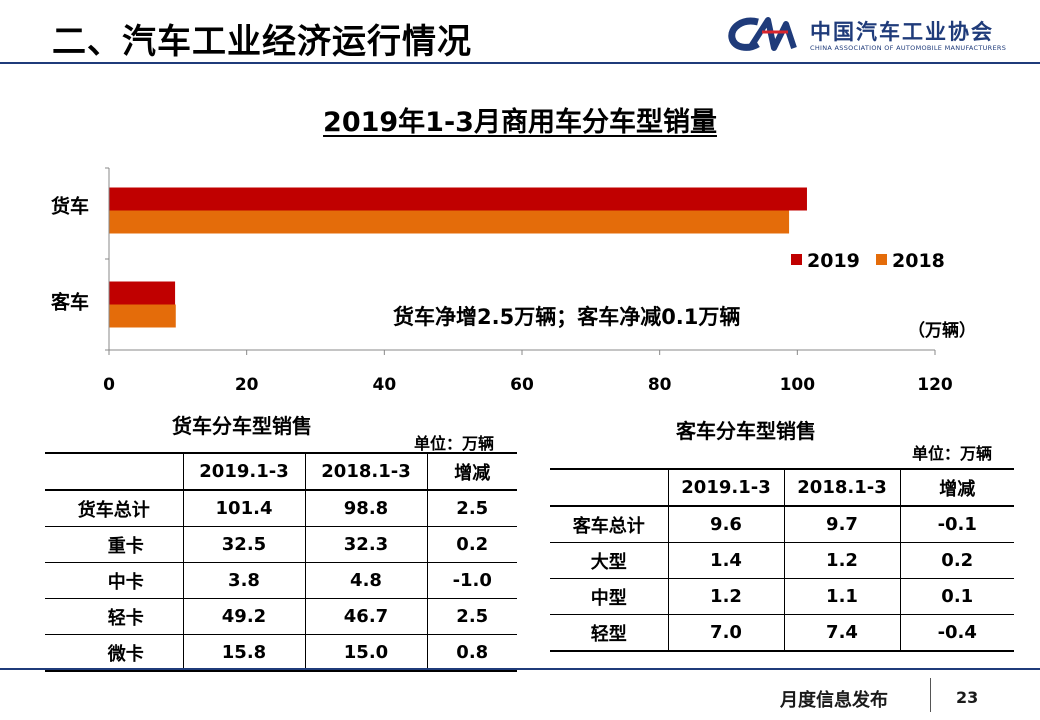  I want to click on row-label: 大型, so click(609, 560).